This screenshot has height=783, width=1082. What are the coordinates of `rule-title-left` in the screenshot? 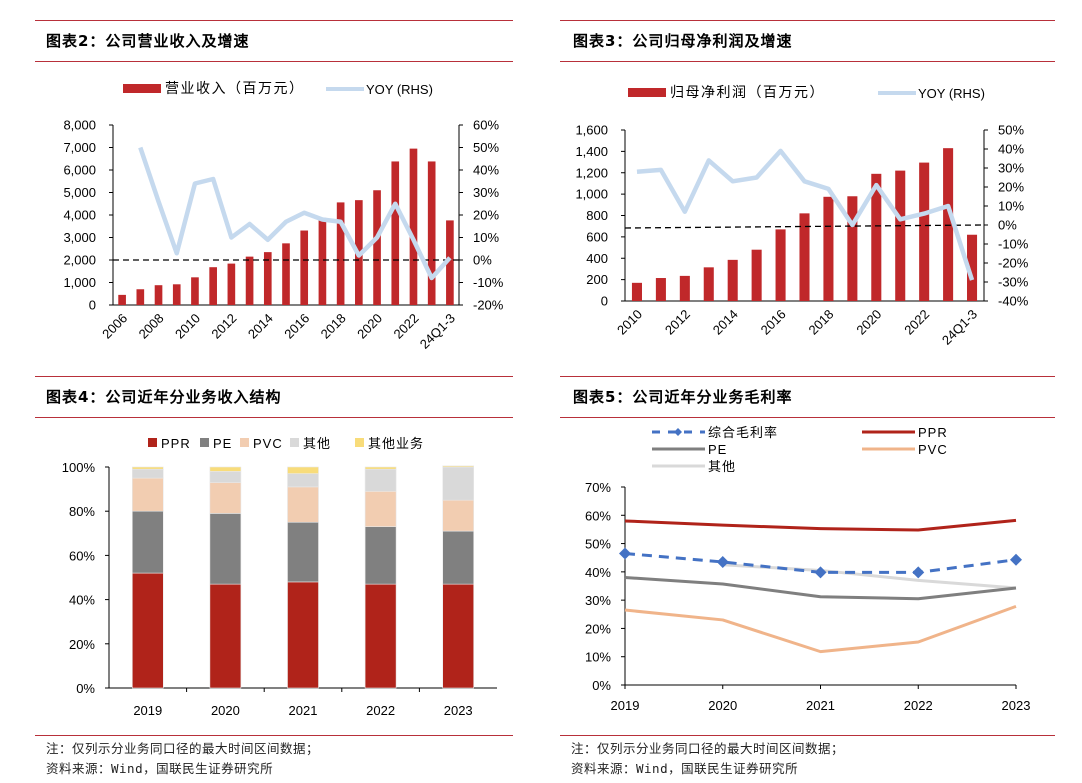 It's located at (274, 61).